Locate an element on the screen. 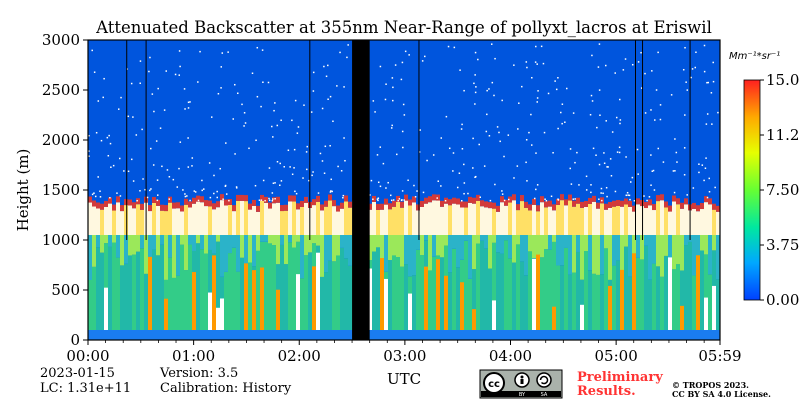 The height and width of the screenshot is (400, 800). y-tick-label: 3000 is located at coordinates (61, 40).